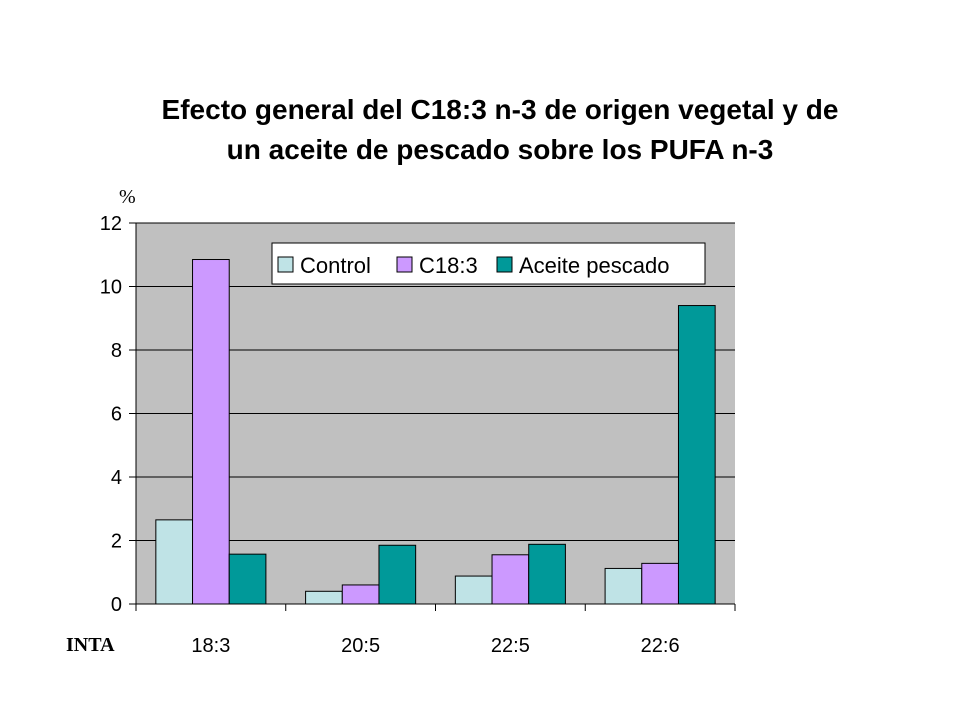  Describe the element at coordinates (504, 264) in the screenshot. I see `legend-swatch-aceite-pescado` at that location.